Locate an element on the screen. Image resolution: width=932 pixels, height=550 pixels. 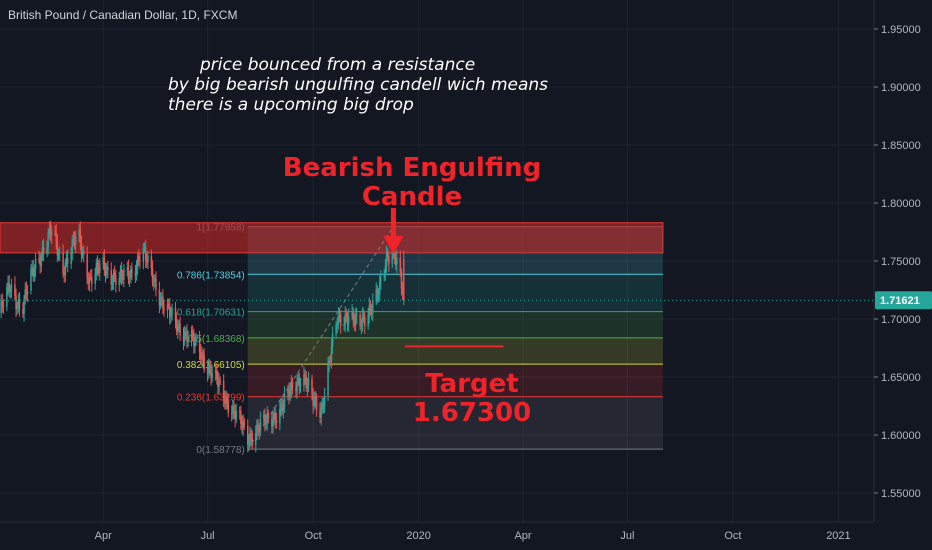
fib-level-label: 0.5(1.68368) is located at coordinates (216, 339).